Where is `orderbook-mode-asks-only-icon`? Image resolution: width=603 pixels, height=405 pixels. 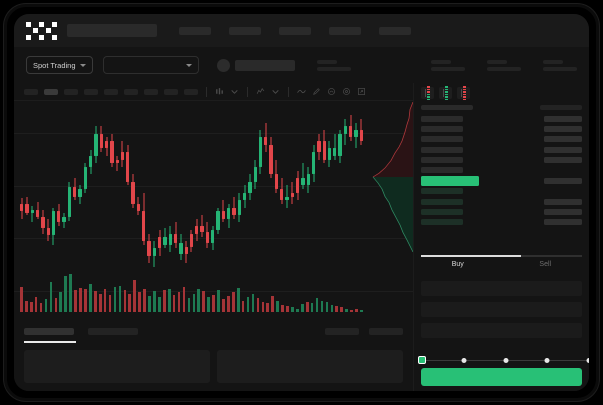
orderbook-mode-asks-only-icon is located at coordinates (463, 93).